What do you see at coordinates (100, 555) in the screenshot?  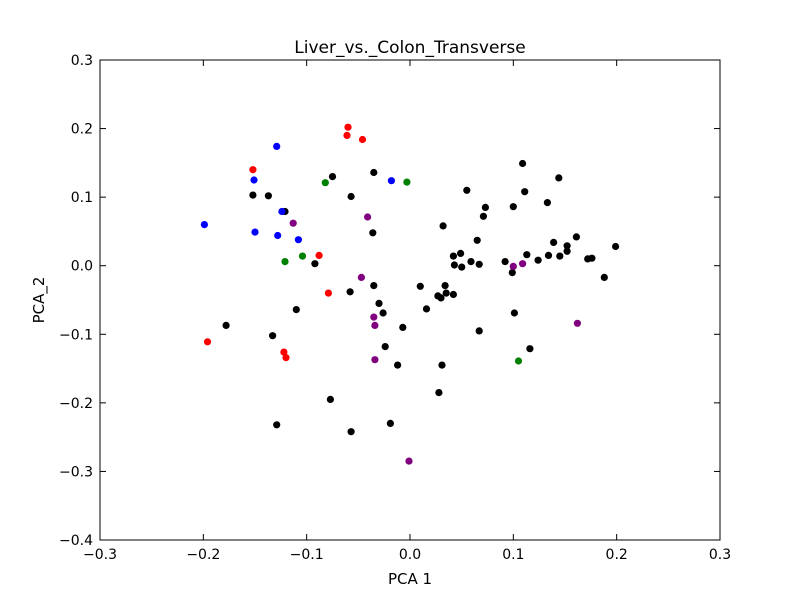 I see `x-tick-label: −0.3` at bounding box center [100, 555].